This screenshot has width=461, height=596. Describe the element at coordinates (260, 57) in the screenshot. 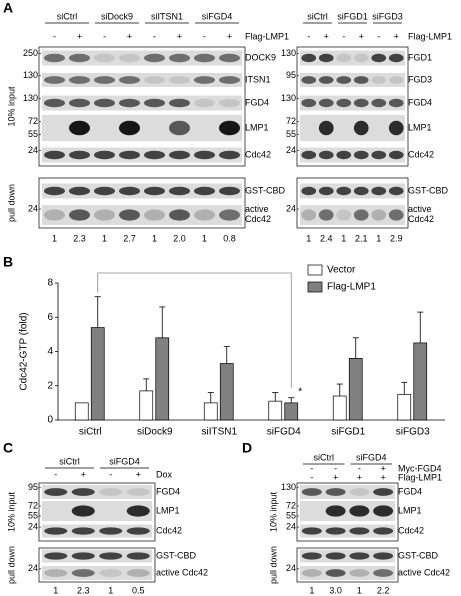

I see `row-label: DOCK9` at that location.